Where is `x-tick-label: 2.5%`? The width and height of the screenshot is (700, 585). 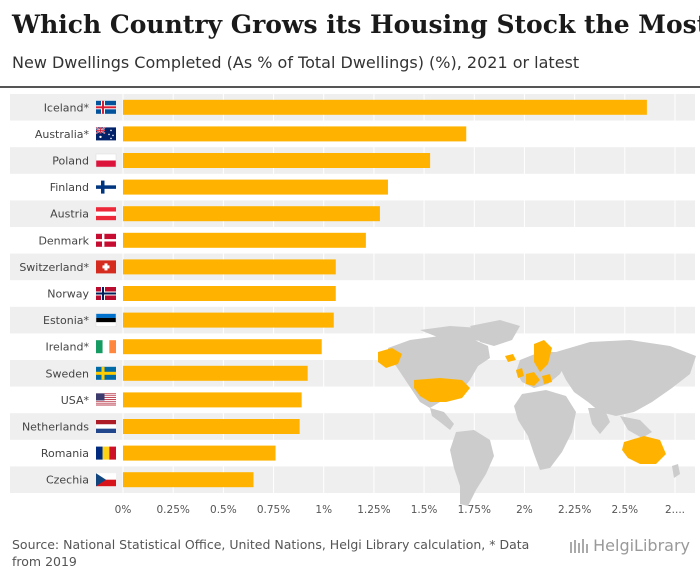
x-tick-label: 2.5% is located at coordinates (624, 510).